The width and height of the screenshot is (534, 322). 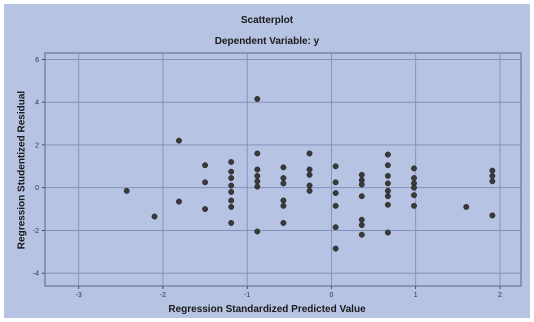 What do you see at coordinates (36, 274) in the screenshot?
I see `y-tick-label: -4` at bounding box center [36, 274].